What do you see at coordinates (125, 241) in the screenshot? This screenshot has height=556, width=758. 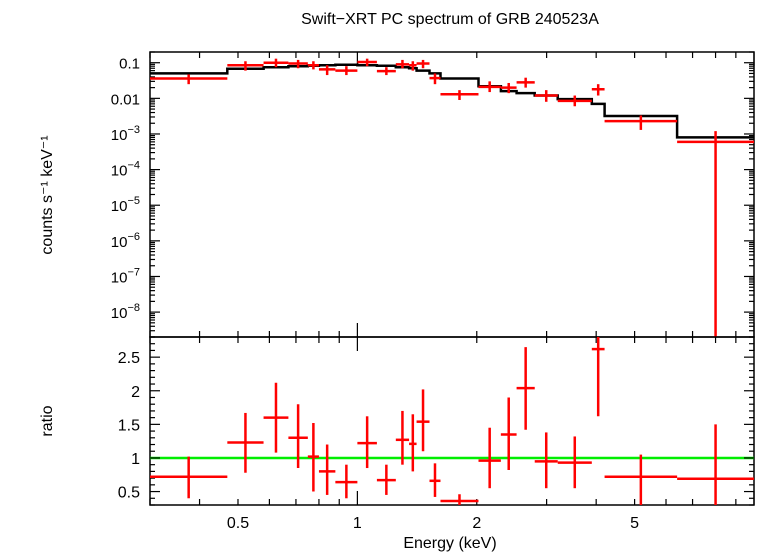 I see `spectrum-y-tick-label: 10⁻⁶` at bounding box center [125, 241].